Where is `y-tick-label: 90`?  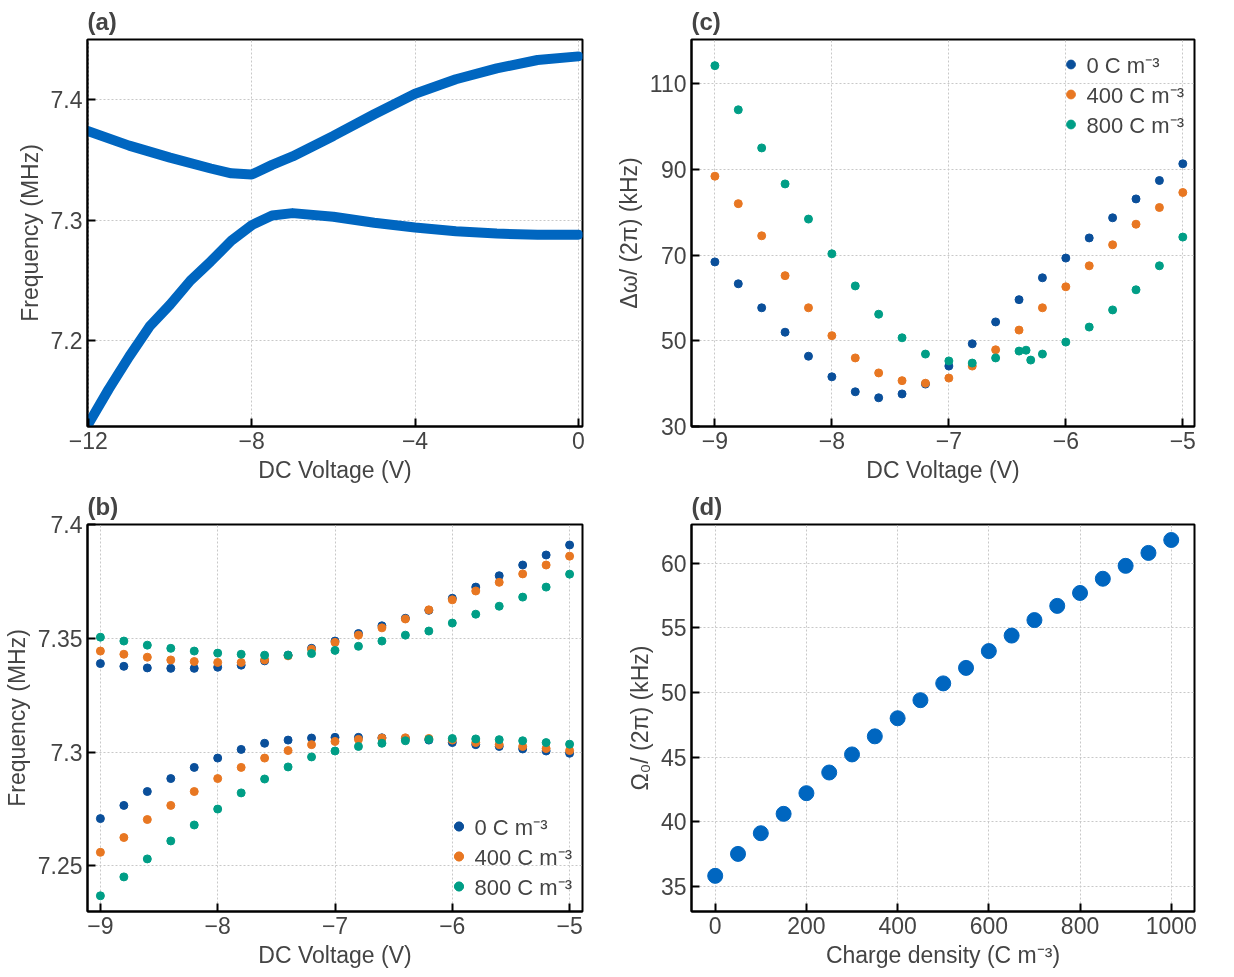
y-tick-label: 90 is located at coordinates (673, 169).